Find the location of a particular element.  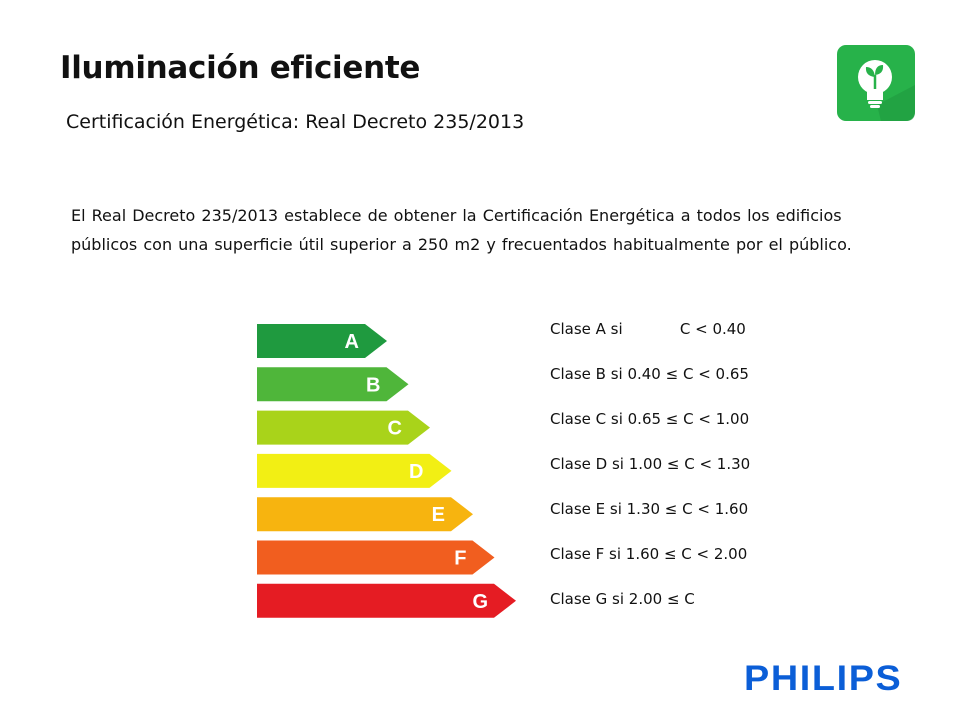

energy-bar-d is located at coordinates (354, 470).